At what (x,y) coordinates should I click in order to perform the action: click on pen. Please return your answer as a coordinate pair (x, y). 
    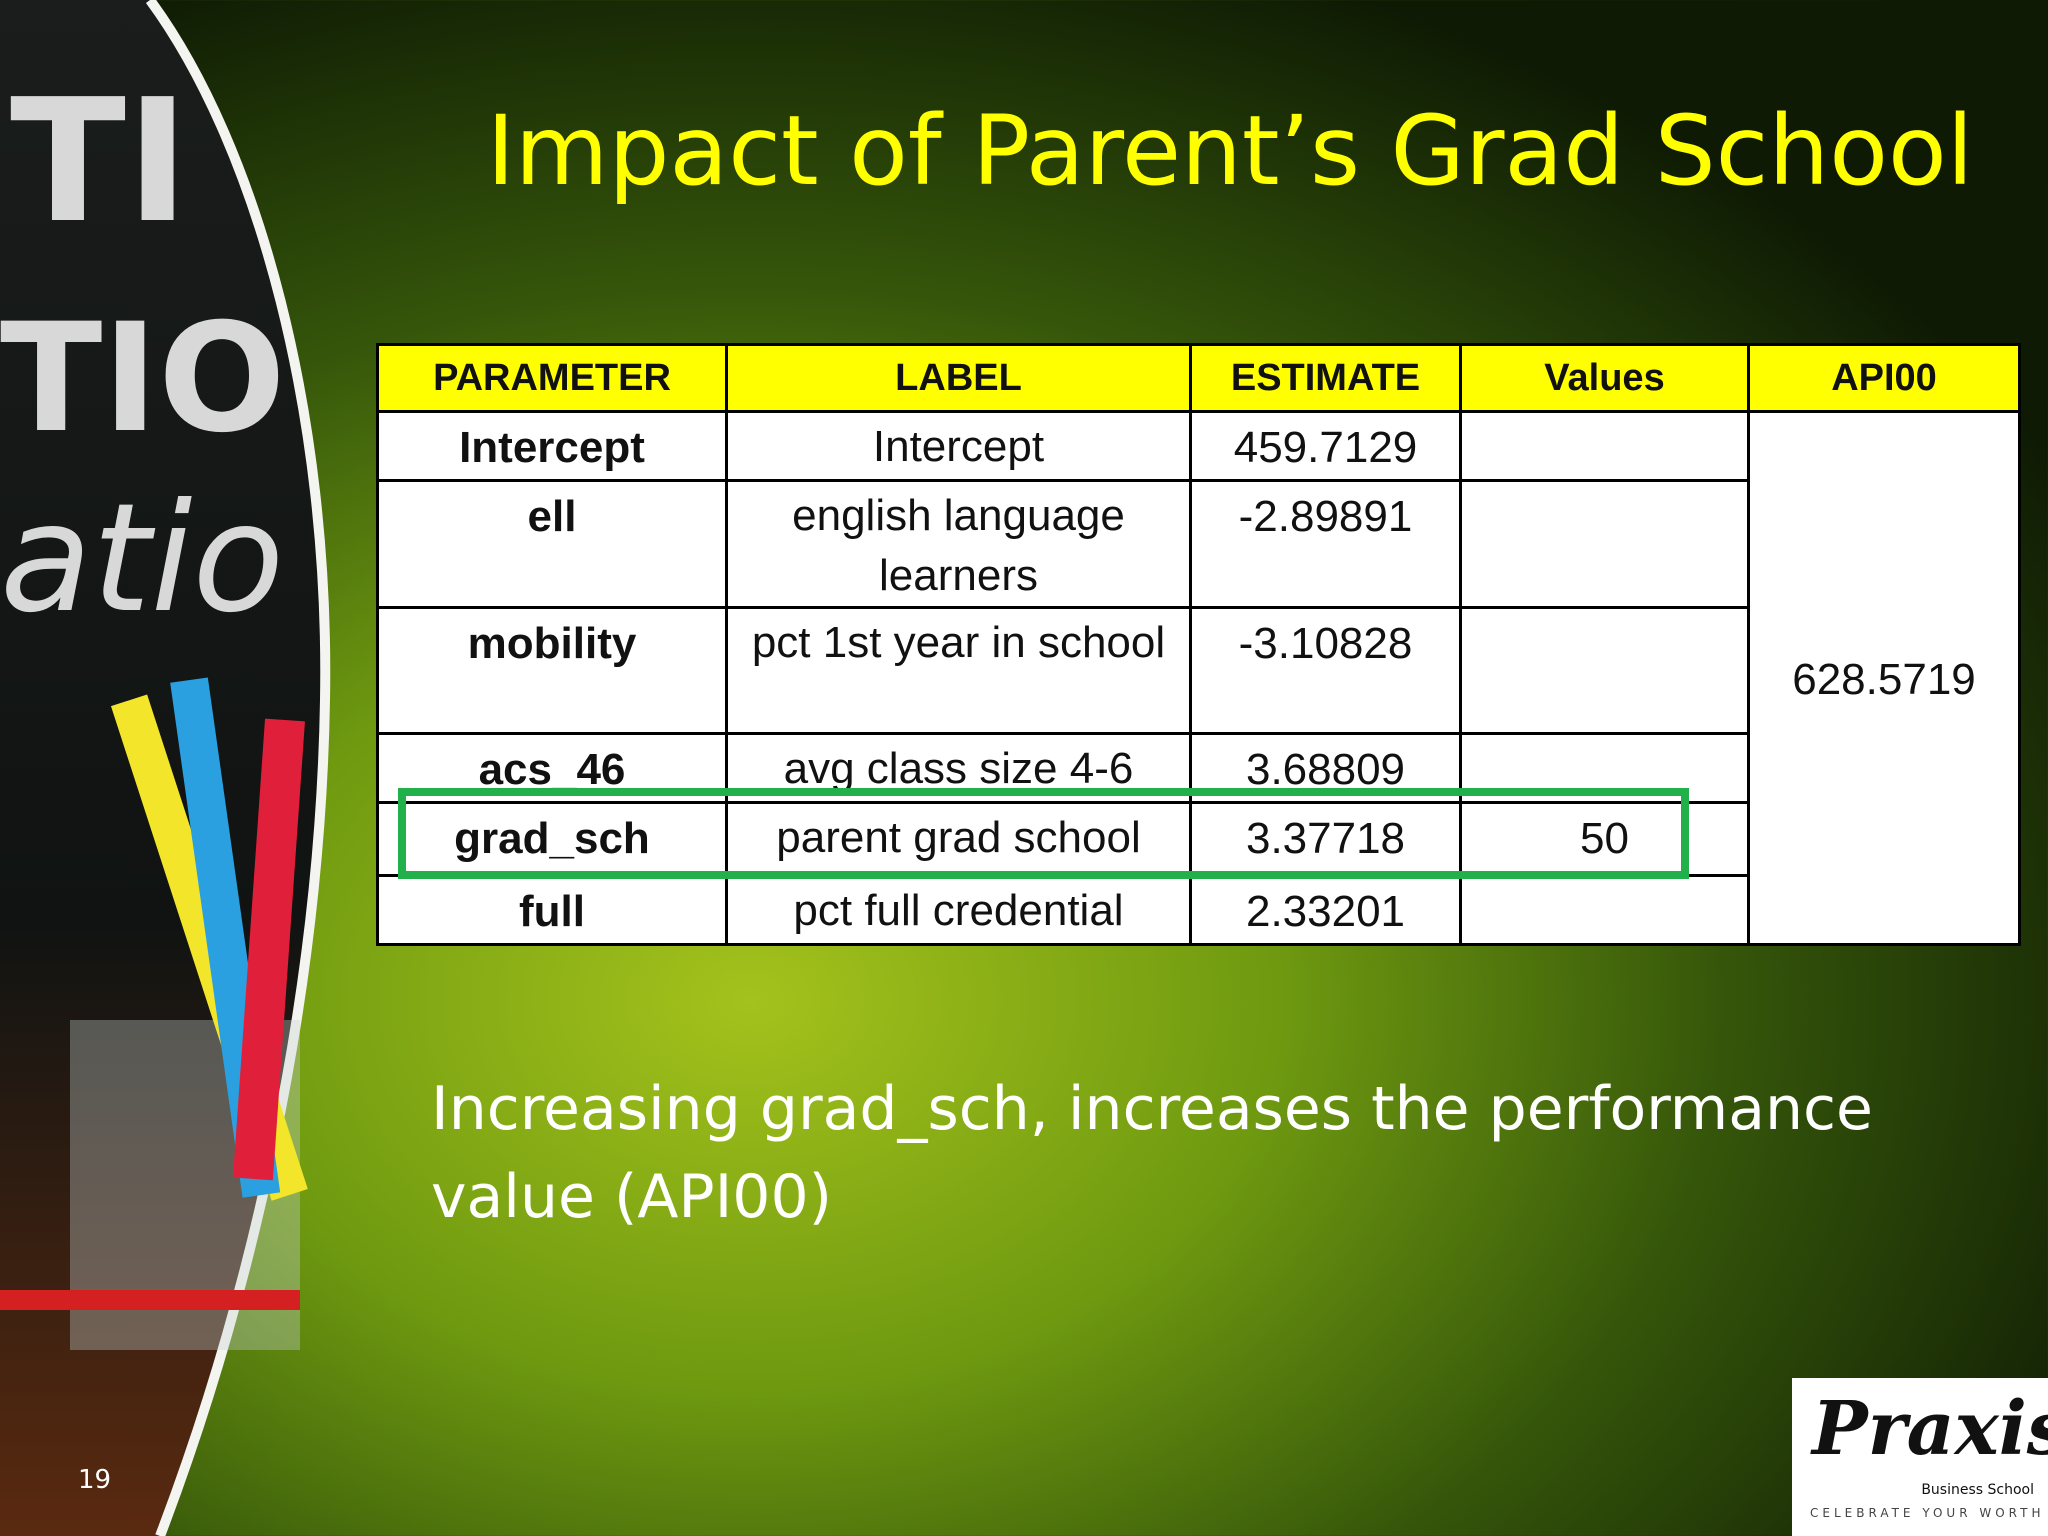
    Looking at the image, I should click on (268, 949).